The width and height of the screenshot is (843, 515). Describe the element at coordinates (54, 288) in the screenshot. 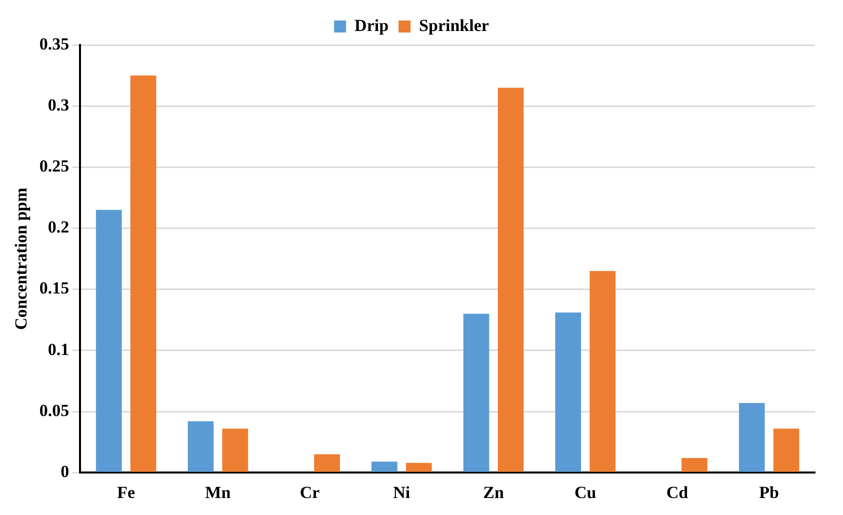

I see `y-tick-label: 0.15` at that location.